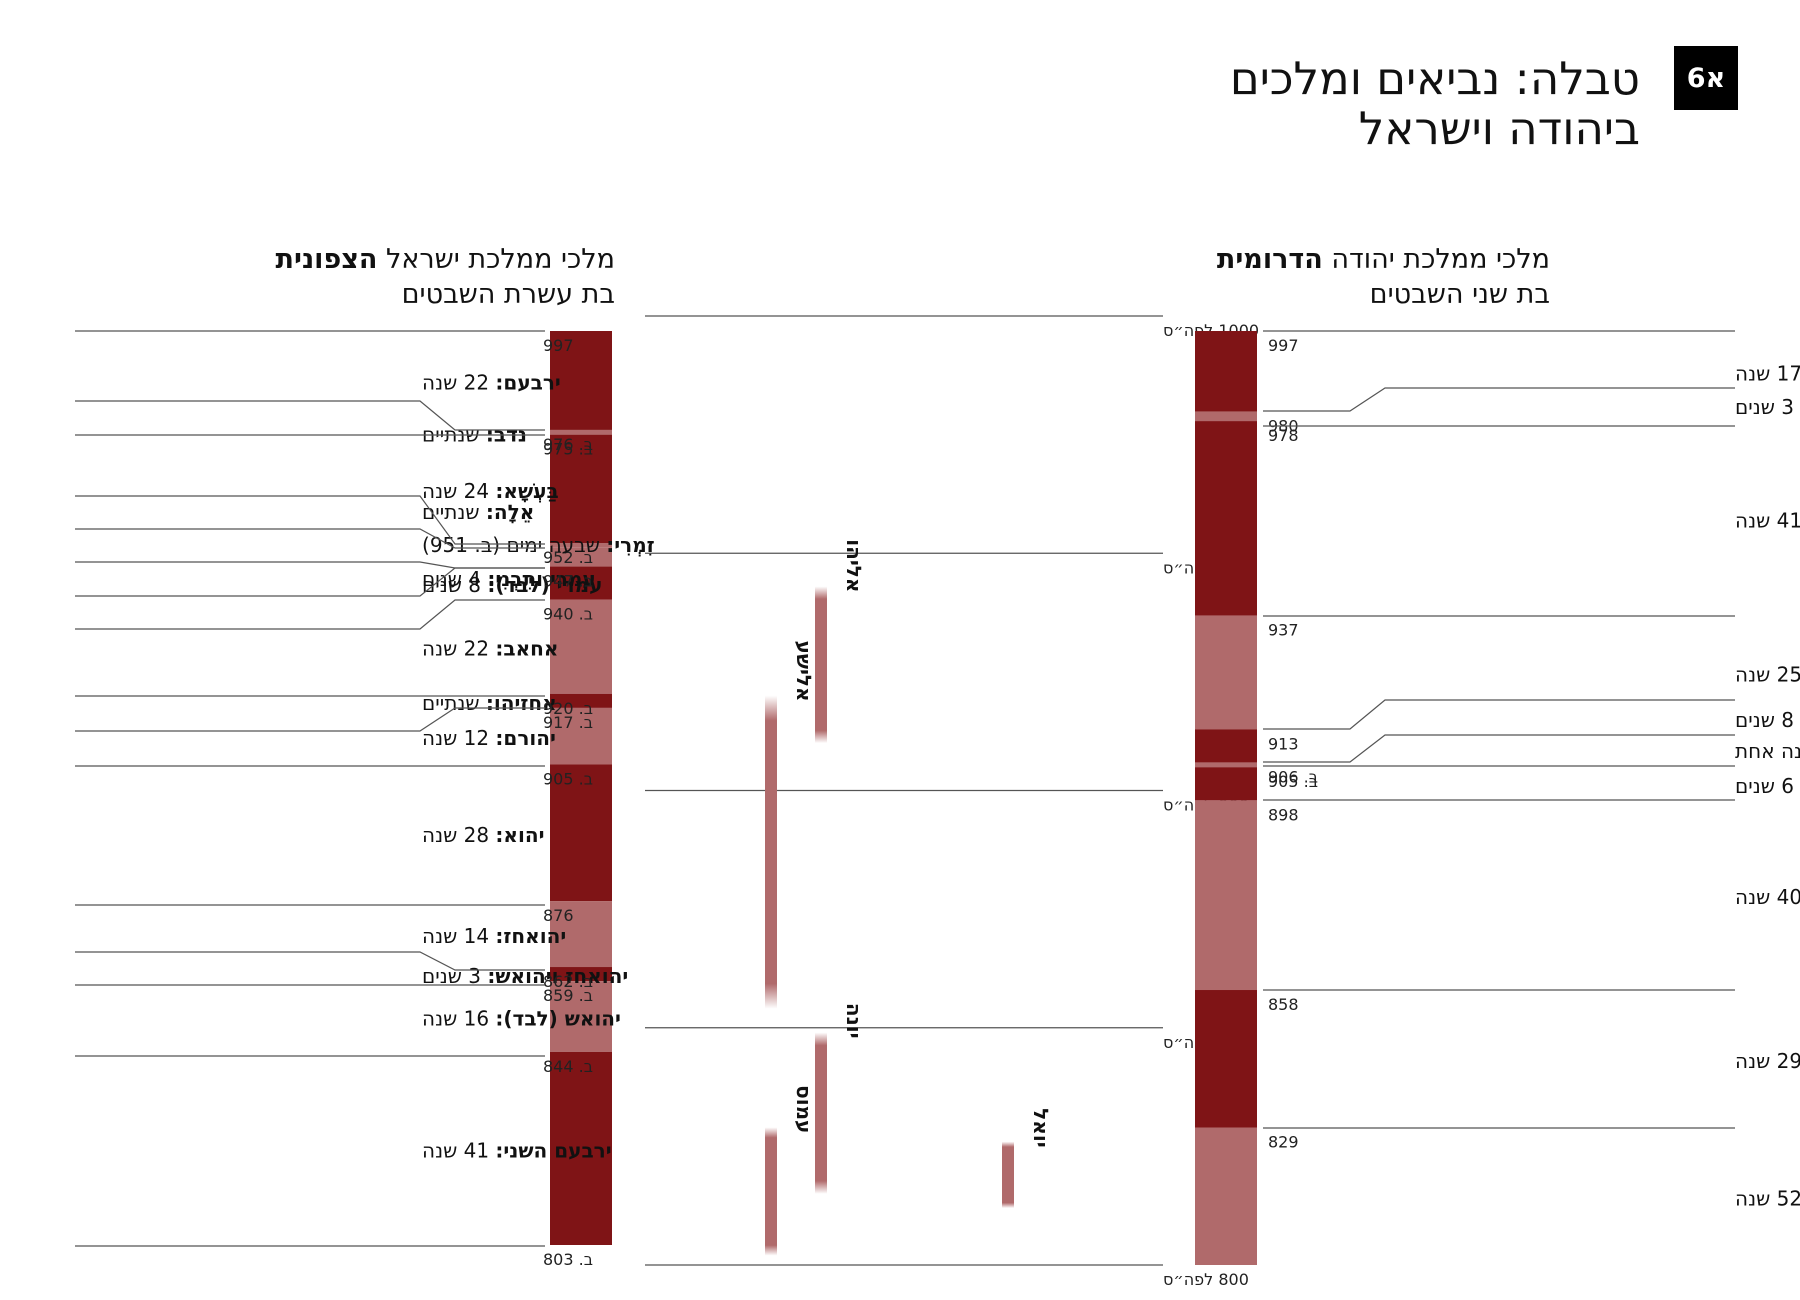  I want to click on judah-year-label: 913, so click(1283, 743).